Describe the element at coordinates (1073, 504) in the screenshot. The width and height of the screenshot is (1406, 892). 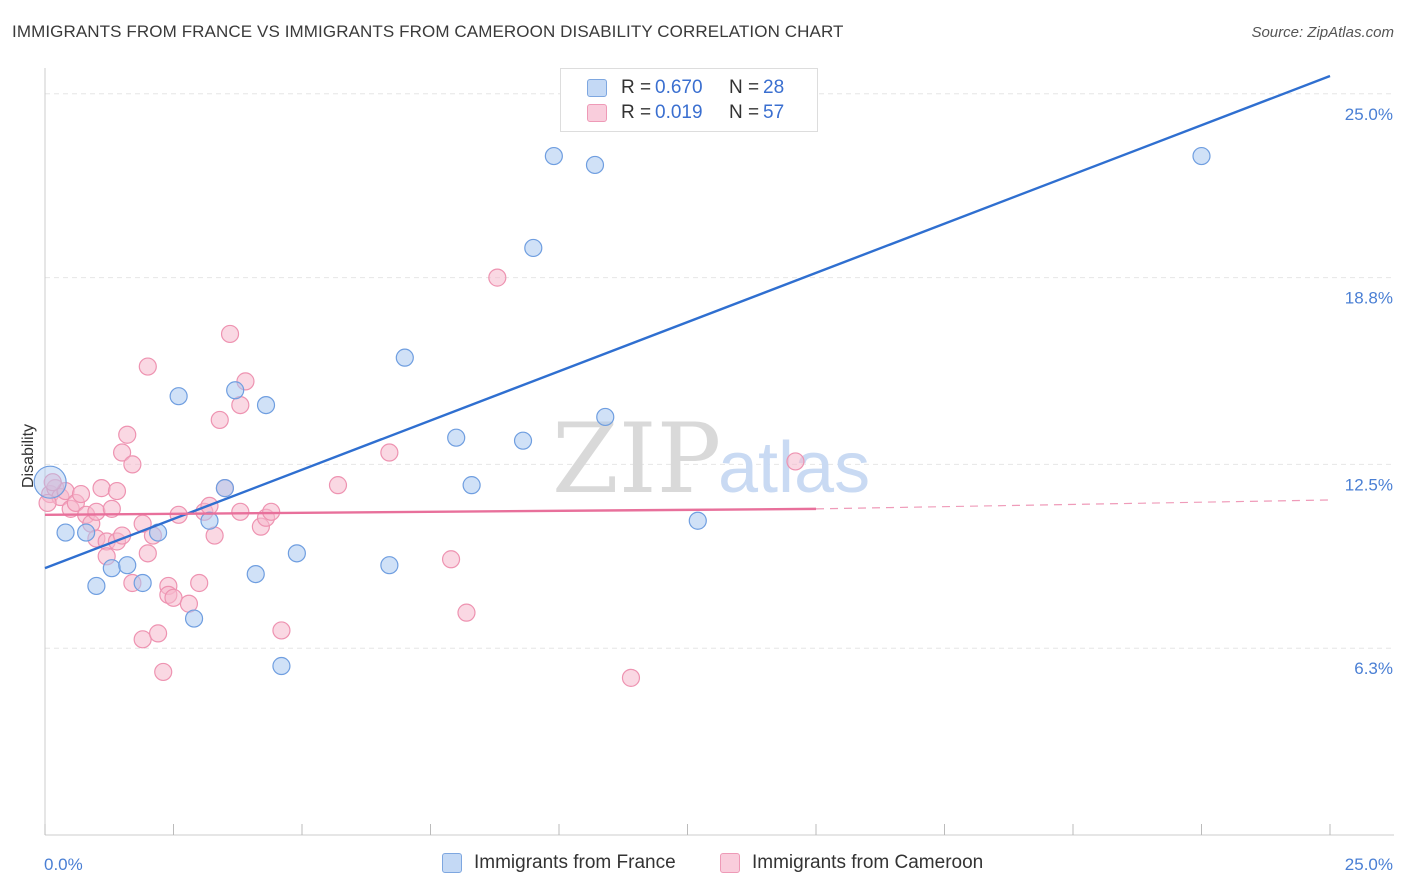
I see `cameroon-trend-extension` at that location.